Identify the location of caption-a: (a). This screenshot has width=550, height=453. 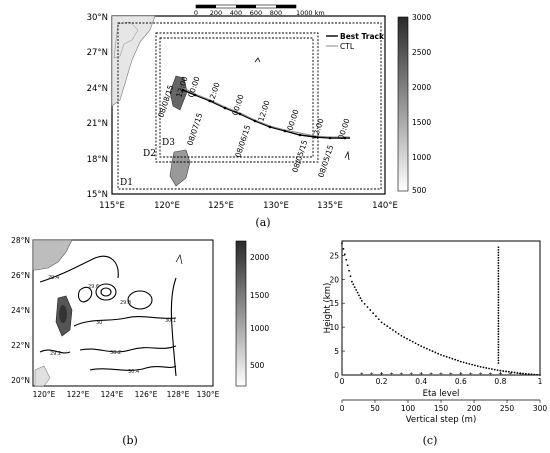
(262, 222).